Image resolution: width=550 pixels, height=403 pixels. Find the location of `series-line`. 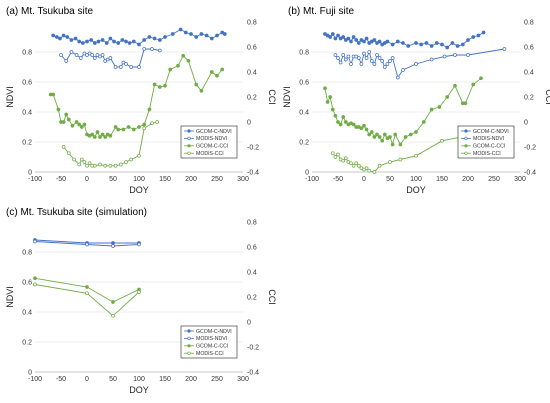

series-line is located at coordinates (136, 96).